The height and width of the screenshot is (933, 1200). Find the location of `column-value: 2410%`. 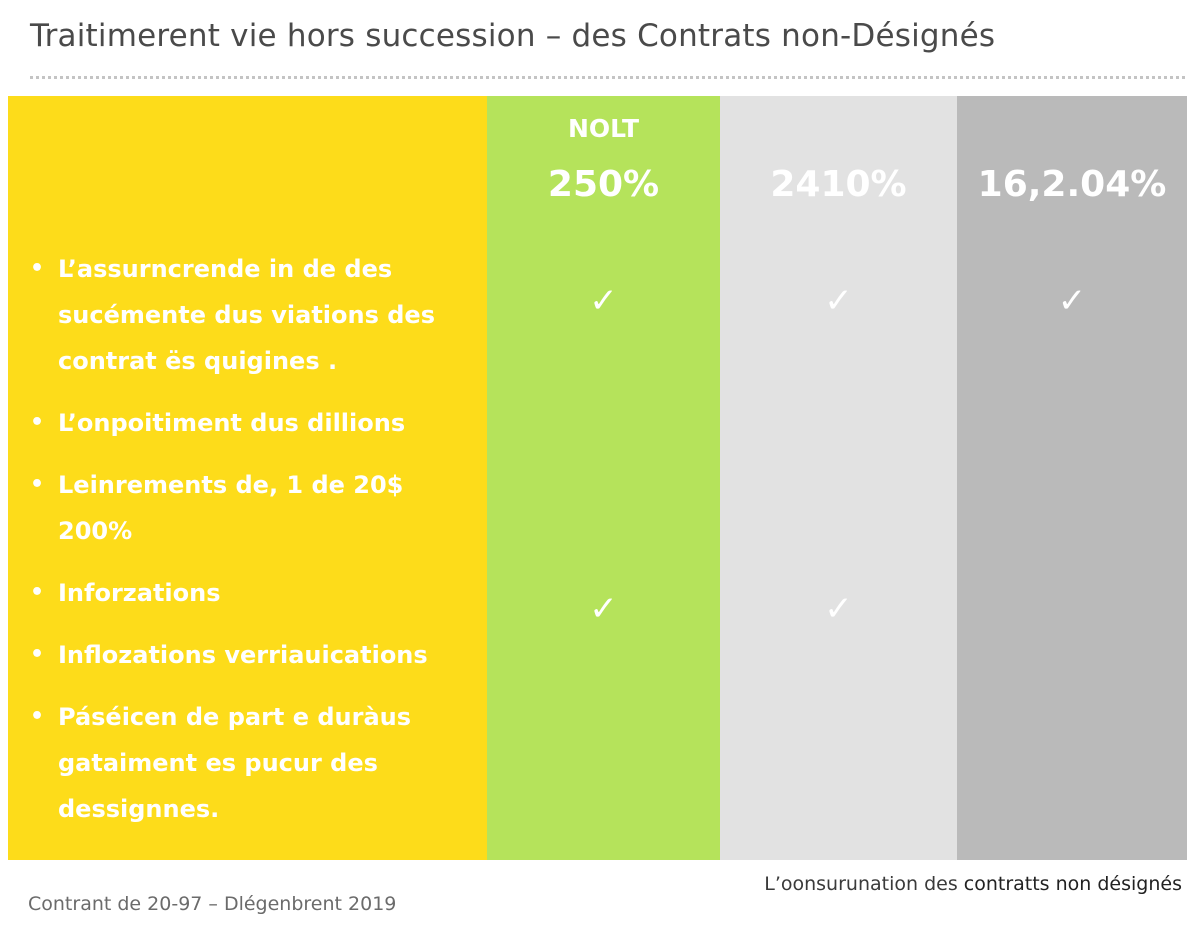

column-value: 2410% is located at coordinates (838, 184).